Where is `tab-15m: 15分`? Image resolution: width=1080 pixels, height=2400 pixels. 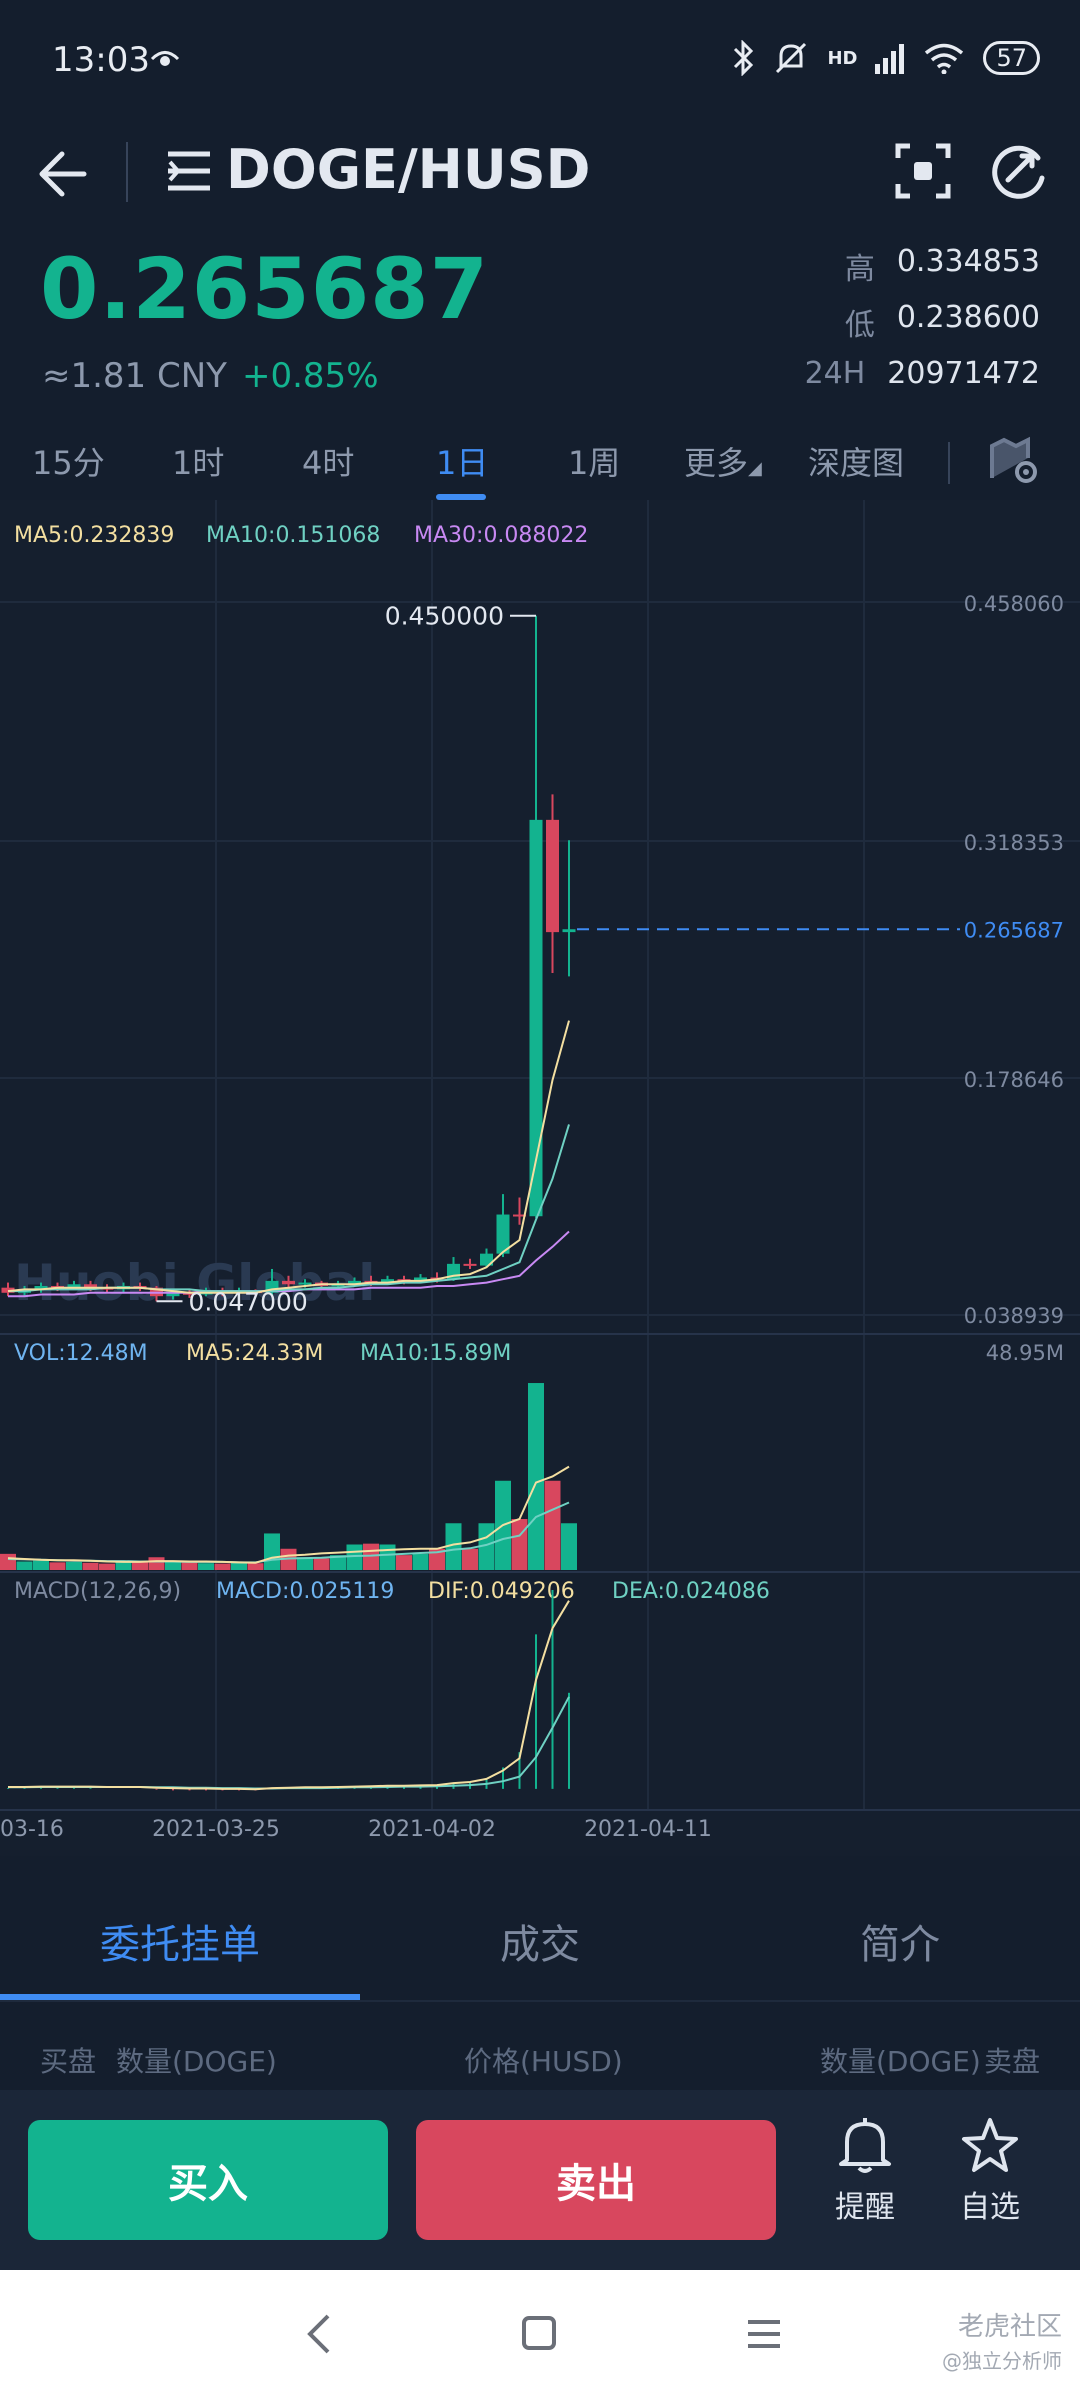
tab-15m: 15分 is located at coordinates (68, 463).